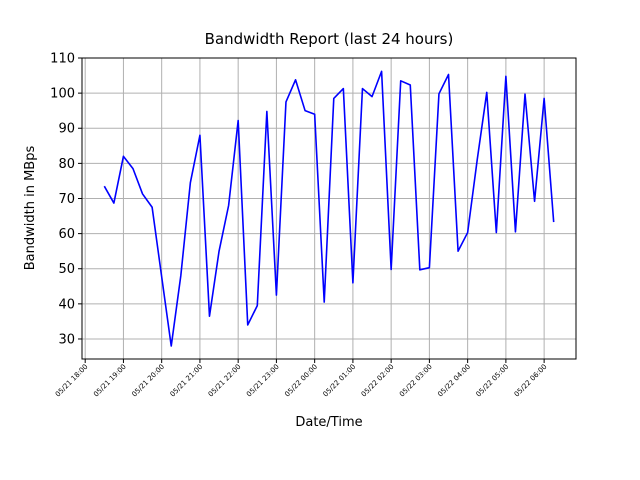  What do you see at coordinates (110, 381) in the screenshot?
I see `x-tick-label: 05/21 19:00` at bounding box center [110, 381].